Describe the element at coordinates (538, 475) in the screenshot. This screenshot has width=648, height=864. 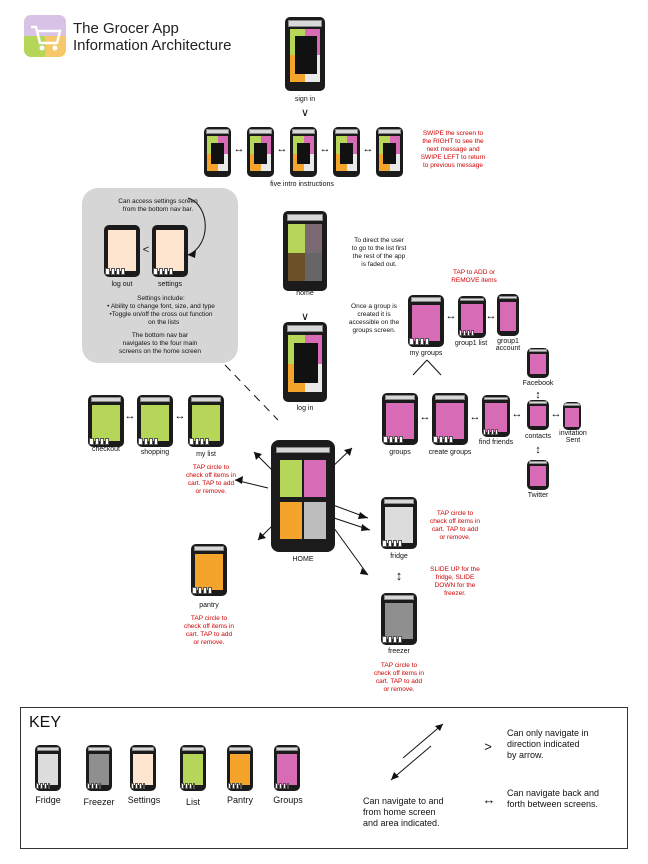
I see `phone-twitter` at that location.